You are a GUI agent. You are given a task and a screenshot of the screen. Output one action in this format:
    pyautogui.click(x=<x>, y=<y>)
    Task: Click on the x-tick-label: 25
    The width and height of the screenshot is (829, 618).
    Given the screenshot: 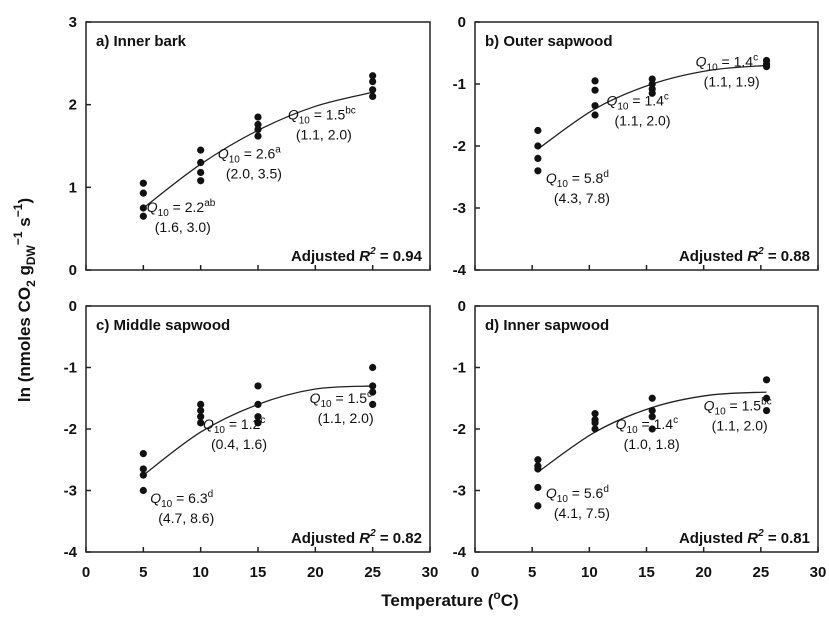 What is the action you would take?
    pyautogui.click(x=372, y=572)
    